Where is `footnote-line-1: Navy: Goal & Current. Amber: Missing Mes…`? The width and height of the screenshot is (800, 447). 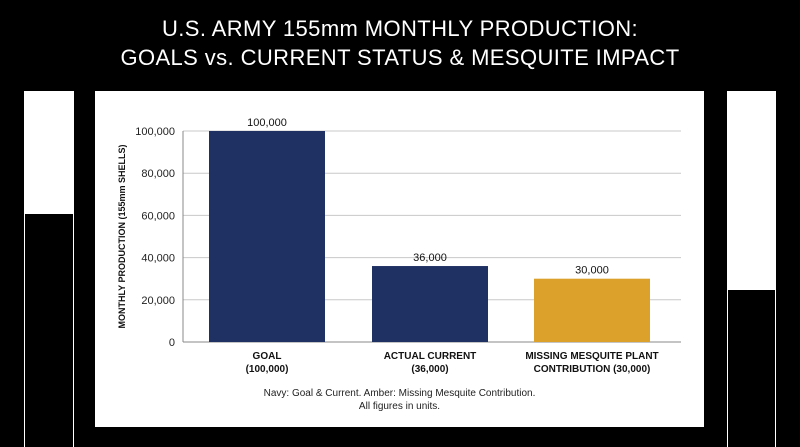
footnote-line-1: Navy: Goal & Current. Amber: Missing Mes… is located at coordinates (399, 393).